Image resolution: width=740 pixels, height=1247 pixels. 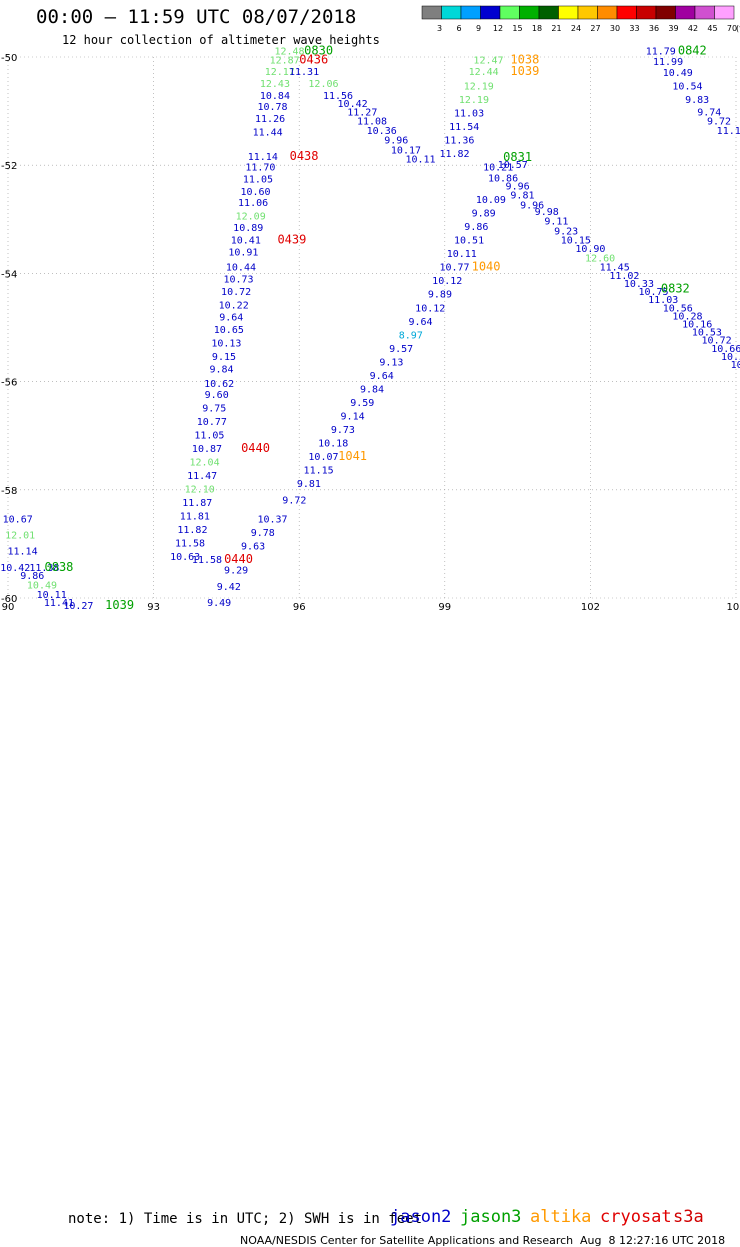 I want to click on wave-height-value: 9.63, so click(x=253, y=546).